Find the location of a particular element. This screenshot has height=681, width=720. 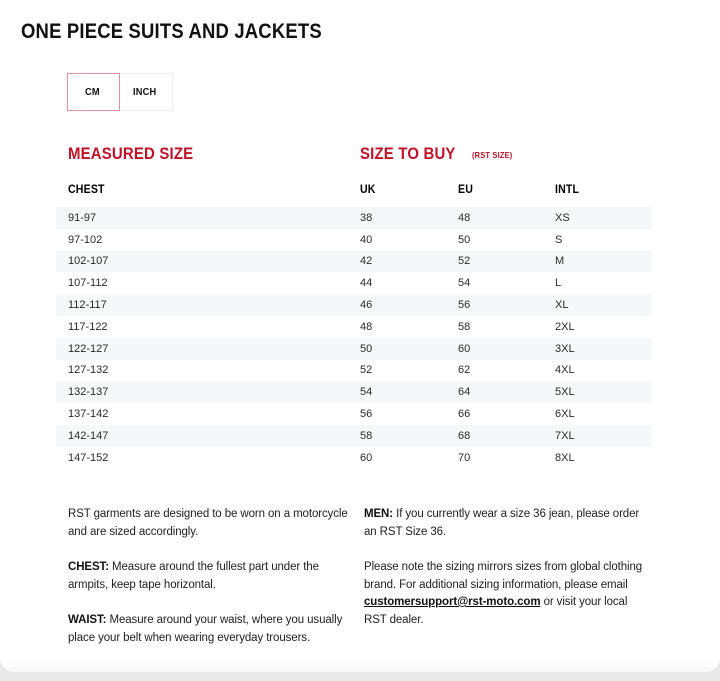

cell-chest: 127-132 is located at coordinates (88, 370).